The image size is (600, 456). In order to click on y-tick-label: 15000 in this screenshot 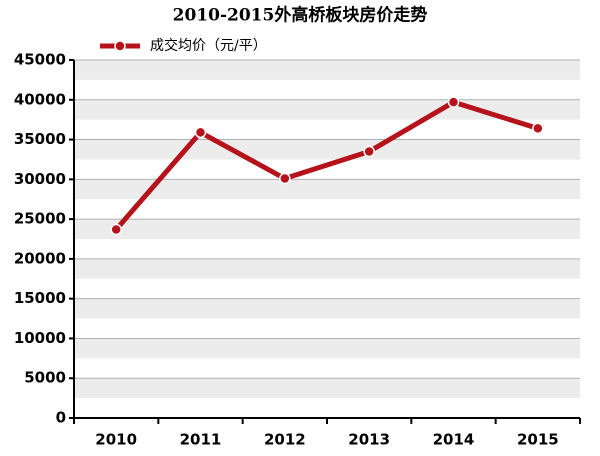, I will do `click(40, 298)`.